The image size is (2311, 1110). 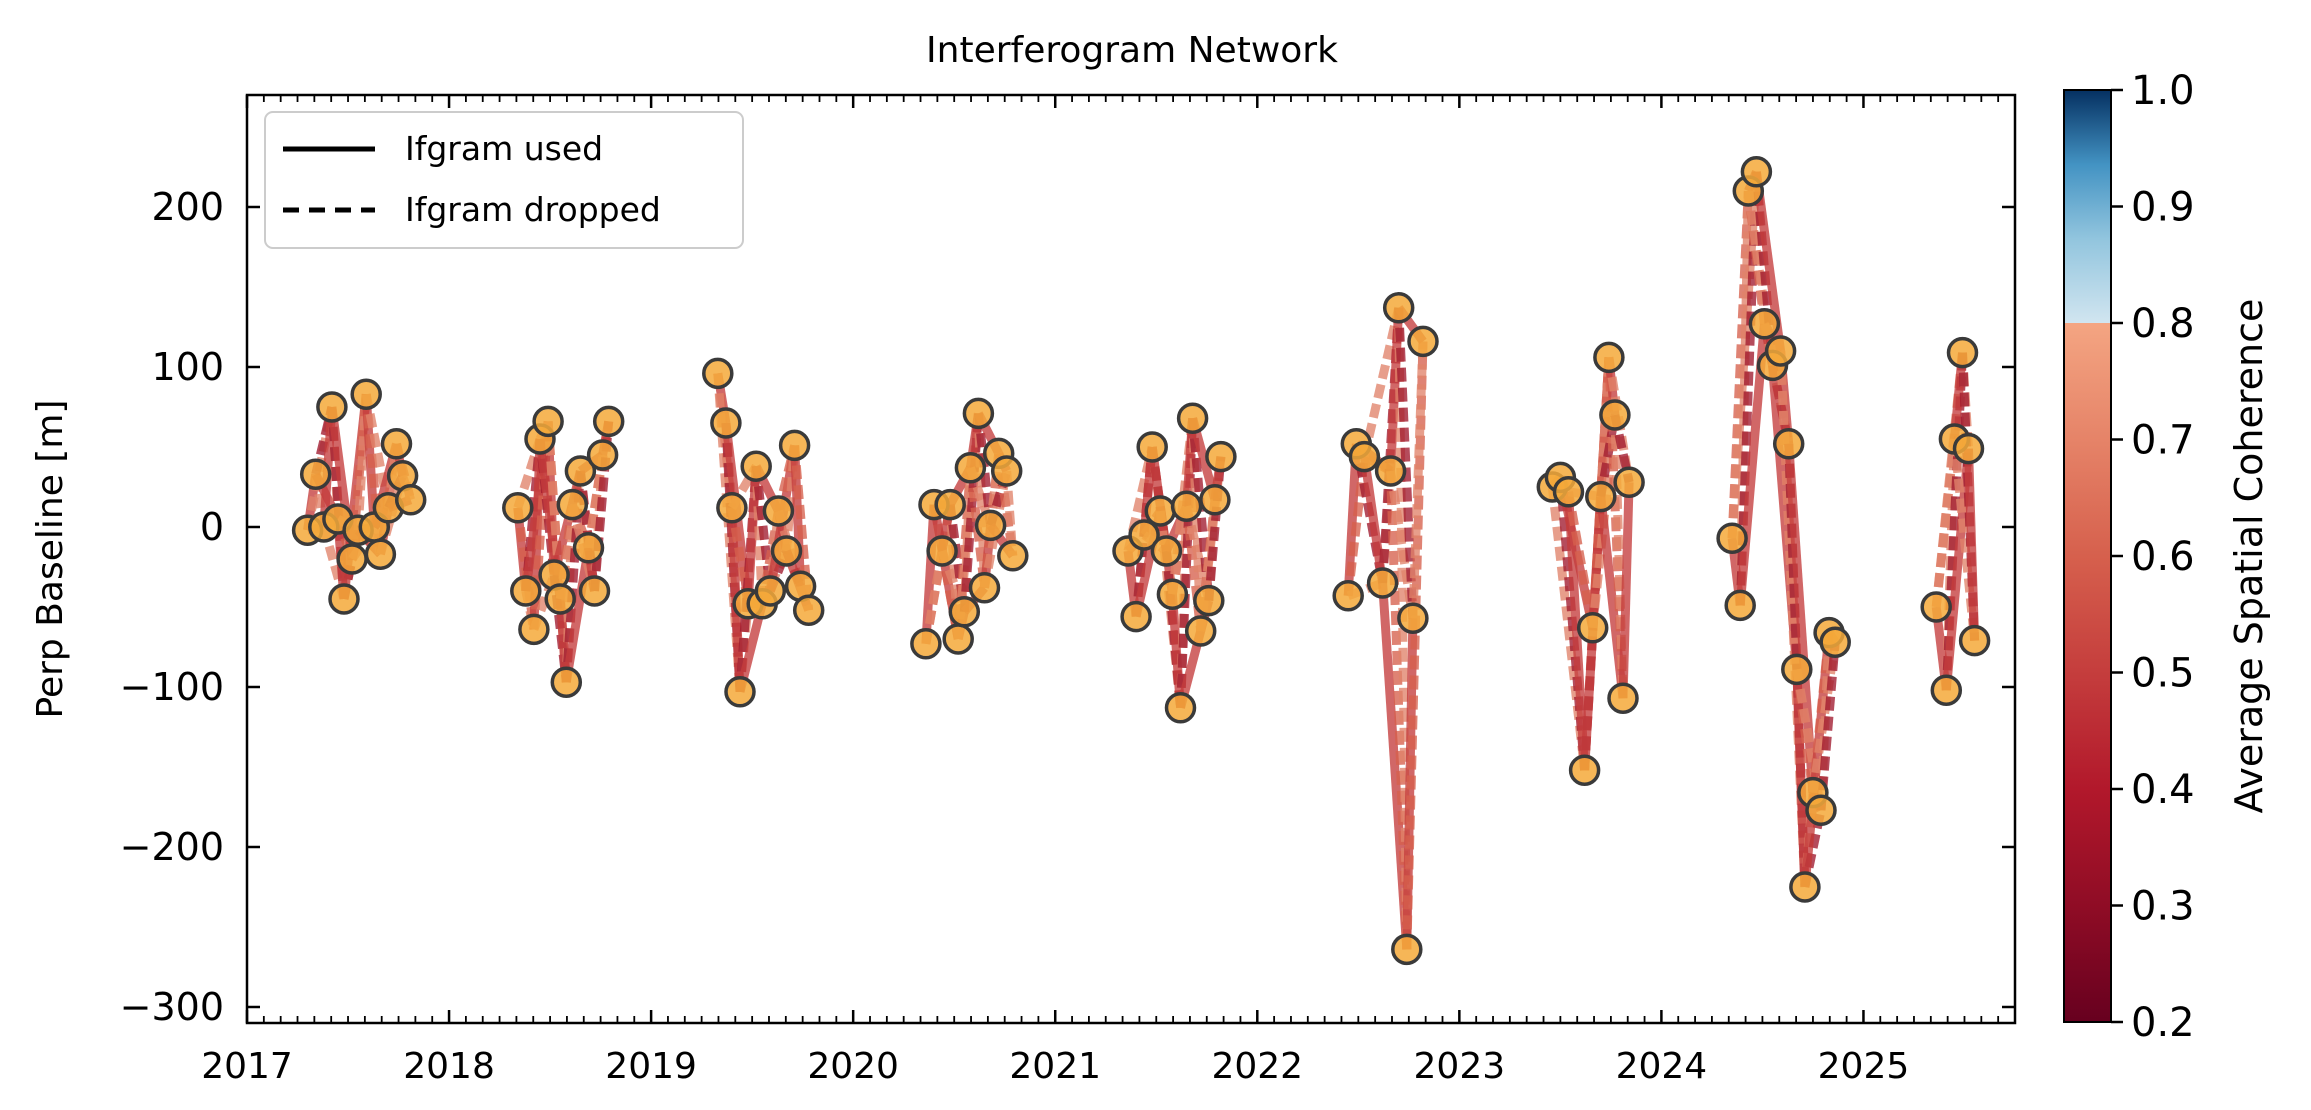 What do you see at coordinates (2163, 790) in the screenshot?
I see `colorbar-tick-label-0.4: 0.4` at bounding box center [2163, 790].